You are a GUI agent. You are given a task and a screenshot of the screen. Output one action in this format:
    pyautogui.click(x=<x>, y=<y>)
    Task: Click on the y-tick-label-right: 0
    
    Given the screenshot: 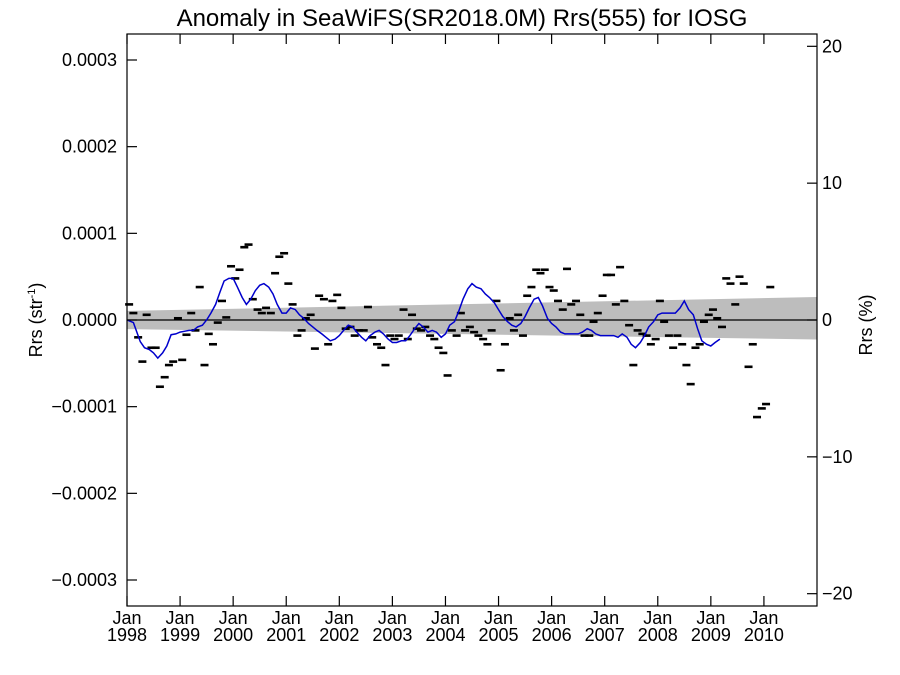 What is the action you would take?
    pyautogui.click(x=827, y=320)
    